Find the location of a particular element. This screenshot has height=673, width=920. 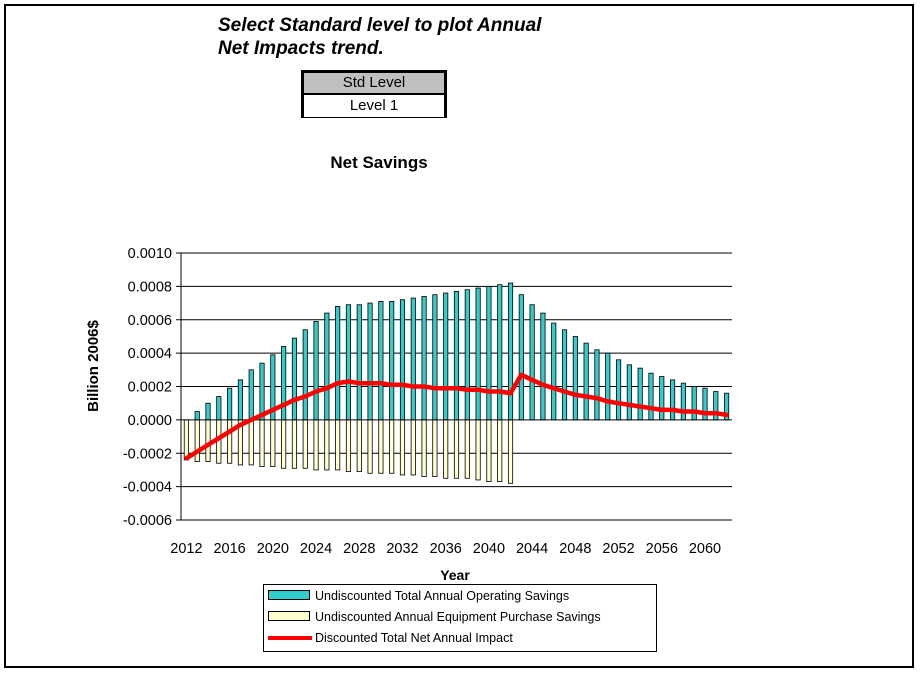

legend-swatch-operating is located at coordinates (289, 595).